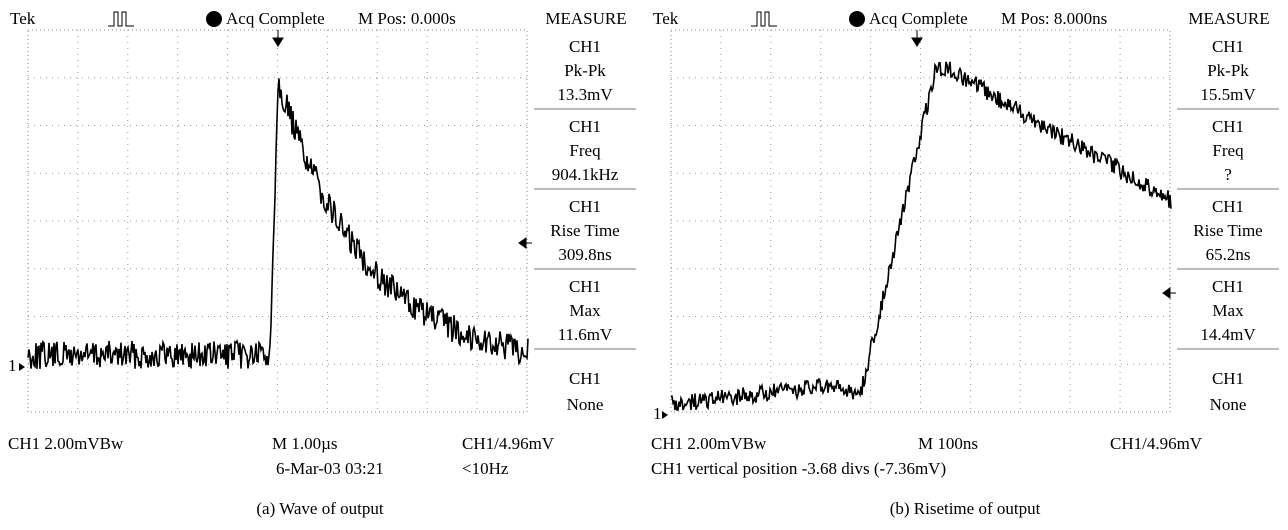  Describe the element at coordinates (1228, 174) in the screenshot. I see `measure-value: ?` at that location.